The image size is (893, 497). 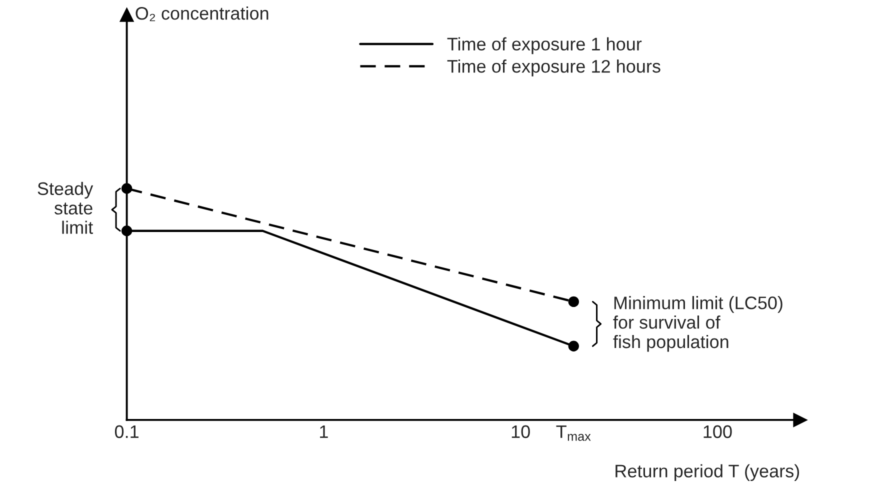 What do you see at coordinates (521, 431) in the screenshot?
I see `x-tick-label: 10` at bounding box center [521, 431].